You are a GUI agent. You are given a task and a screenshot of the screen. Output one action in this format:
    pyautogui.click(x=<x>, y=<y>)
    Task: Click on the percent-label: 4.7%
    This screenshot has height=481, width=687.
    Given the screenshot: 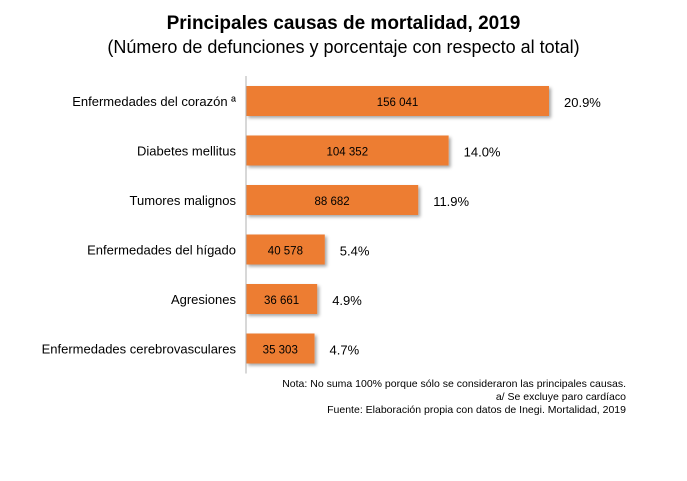 What is the action you would take?
    pyautogui.click(x=345, y=350)
    